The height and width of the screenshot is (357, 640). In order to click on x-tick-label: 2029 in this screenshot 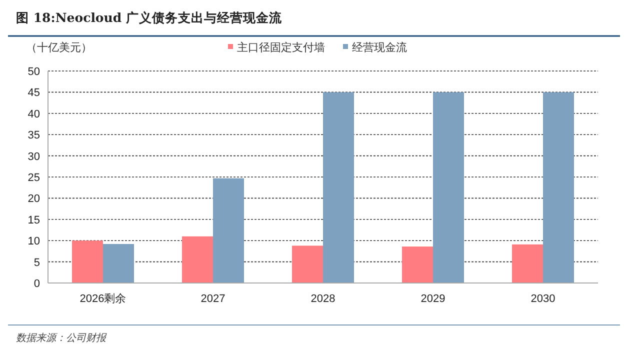, I will do `click(433, 299)`.